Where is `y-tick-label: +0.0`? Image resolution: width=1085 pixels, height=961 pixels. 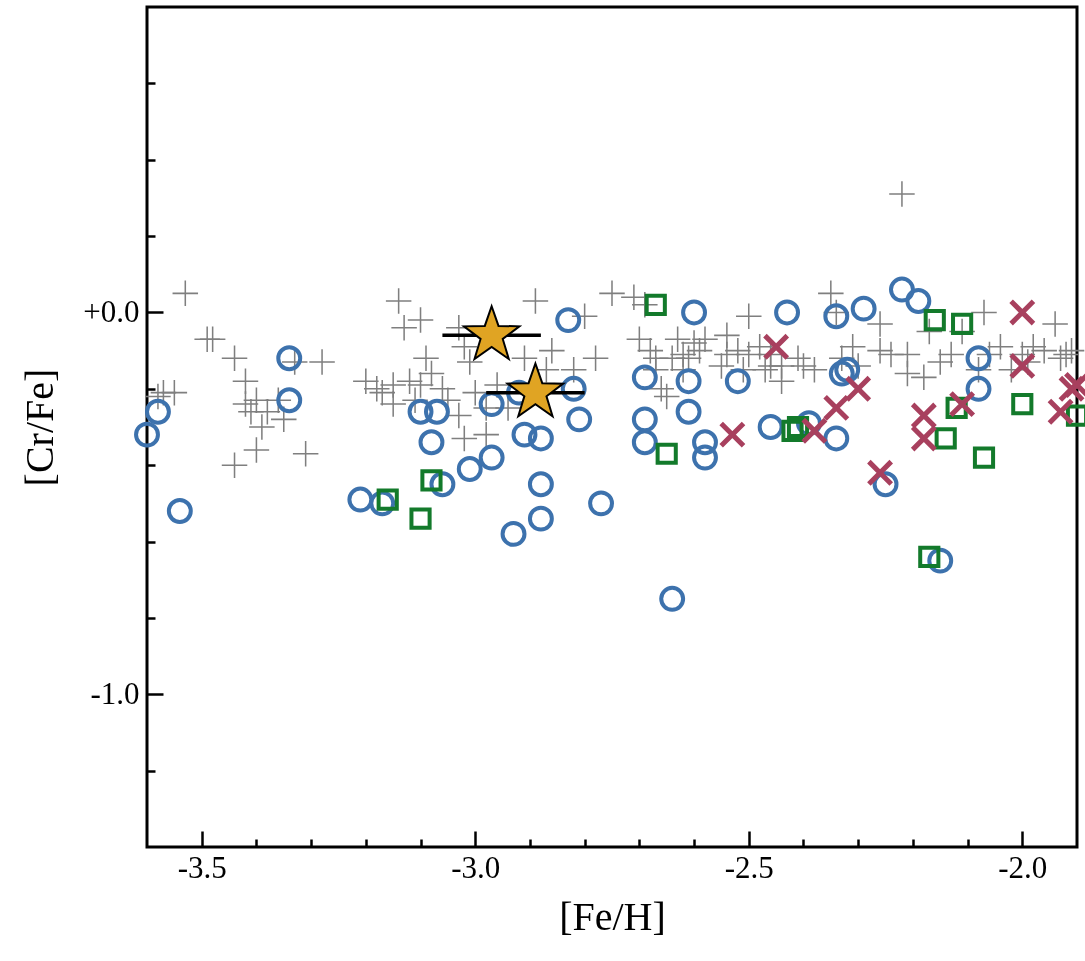 y-tick-label: +0.0 is located at coordinates (111, 311).